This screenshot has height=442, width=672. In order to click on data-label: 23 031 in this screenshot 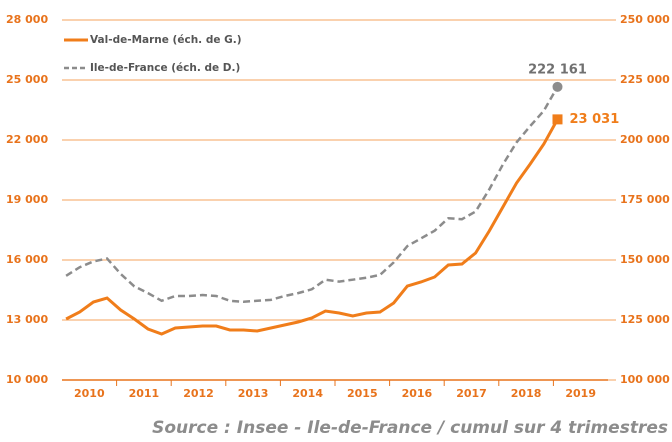, I will do `click(594, 119)`.